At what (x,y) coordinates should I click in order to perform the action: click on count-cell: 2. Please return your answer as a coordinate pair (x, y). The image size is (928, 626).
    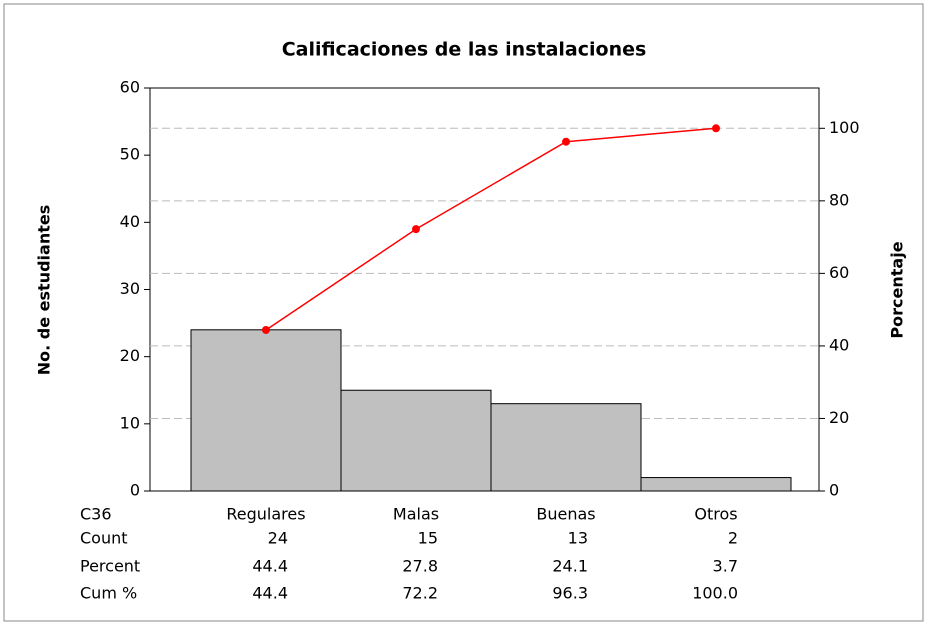
    Looking at the image, I should click on (733, 538).